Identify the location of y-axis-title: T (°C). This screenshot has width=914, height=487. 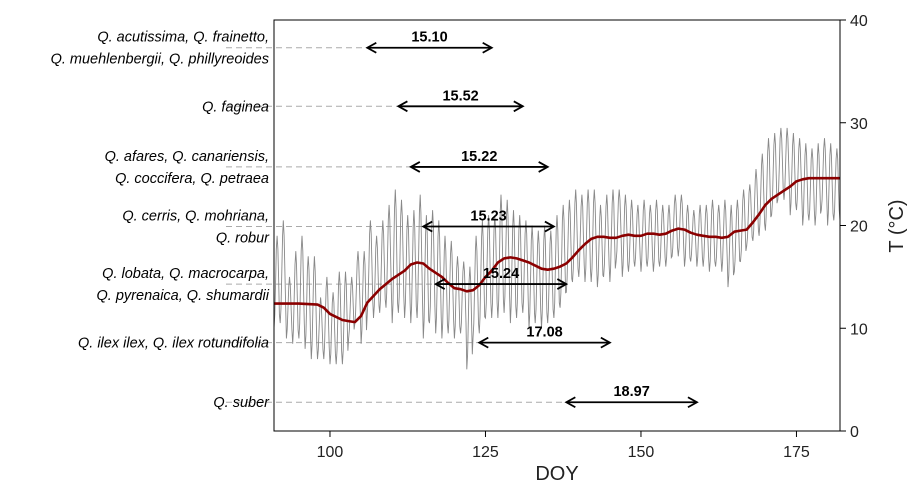
(897, 225).